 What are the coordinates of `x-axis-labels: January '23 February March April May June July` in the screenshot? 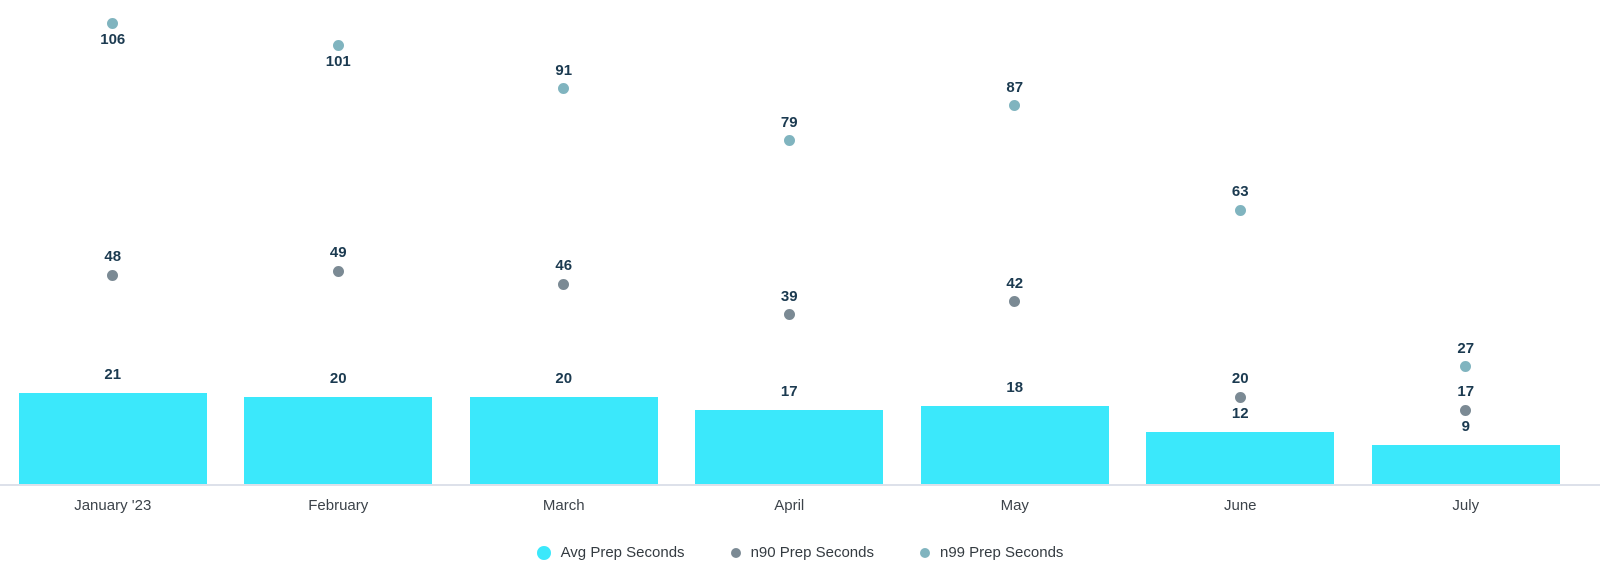 It's located at (789, 507).